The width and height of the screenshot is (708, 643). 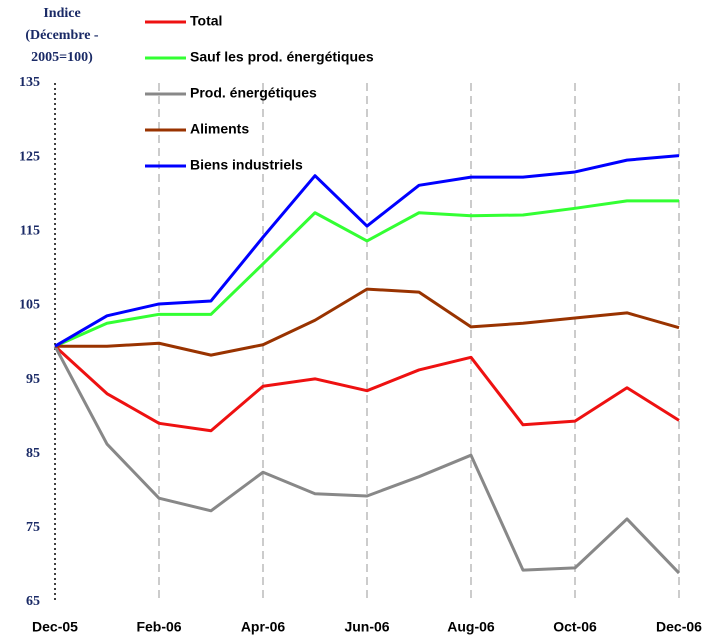 What do you see at coordinates (679, 627) in the screenshot?
I see `x-tick-label: Dec-06` at bounding box center [679, 627].